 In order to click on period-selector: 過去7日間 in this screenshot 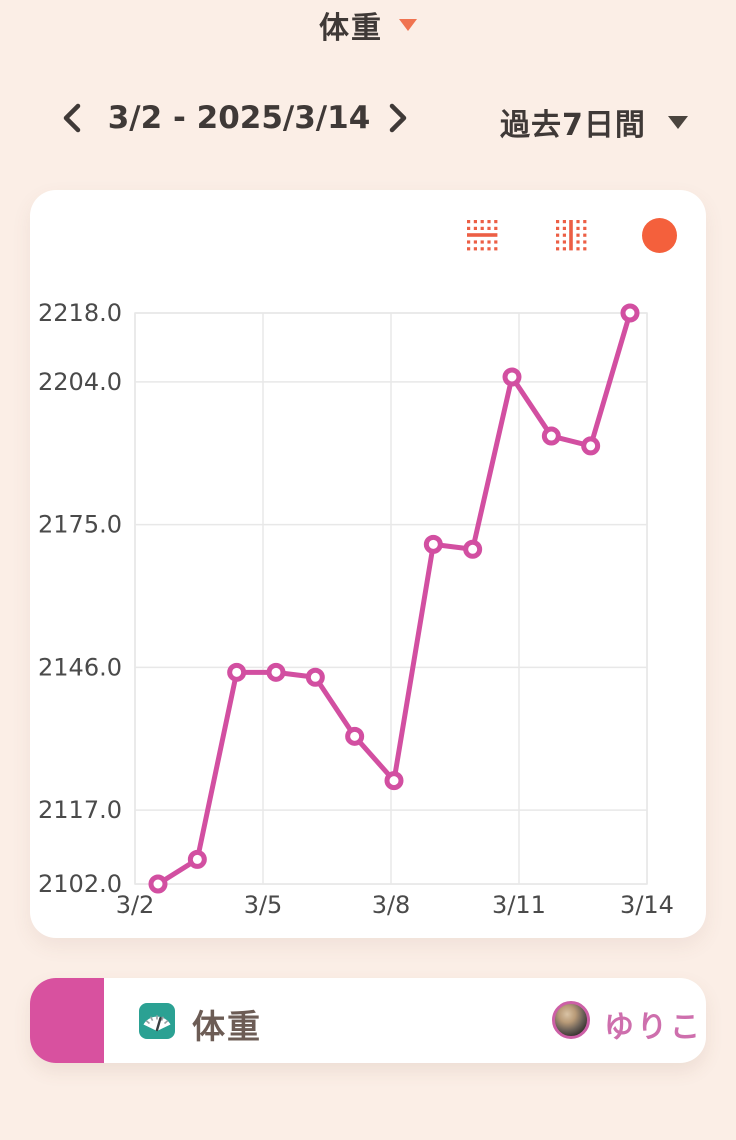, I will do `click(605, 122)`.